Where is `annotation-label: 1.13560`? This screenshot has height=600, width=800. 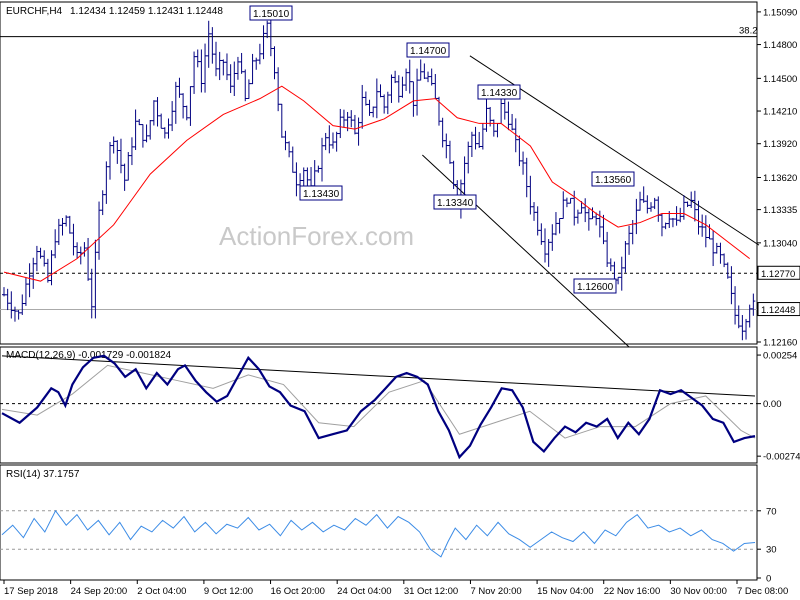 annotation-label: 1.13560 is located at coordinates (613, 180).